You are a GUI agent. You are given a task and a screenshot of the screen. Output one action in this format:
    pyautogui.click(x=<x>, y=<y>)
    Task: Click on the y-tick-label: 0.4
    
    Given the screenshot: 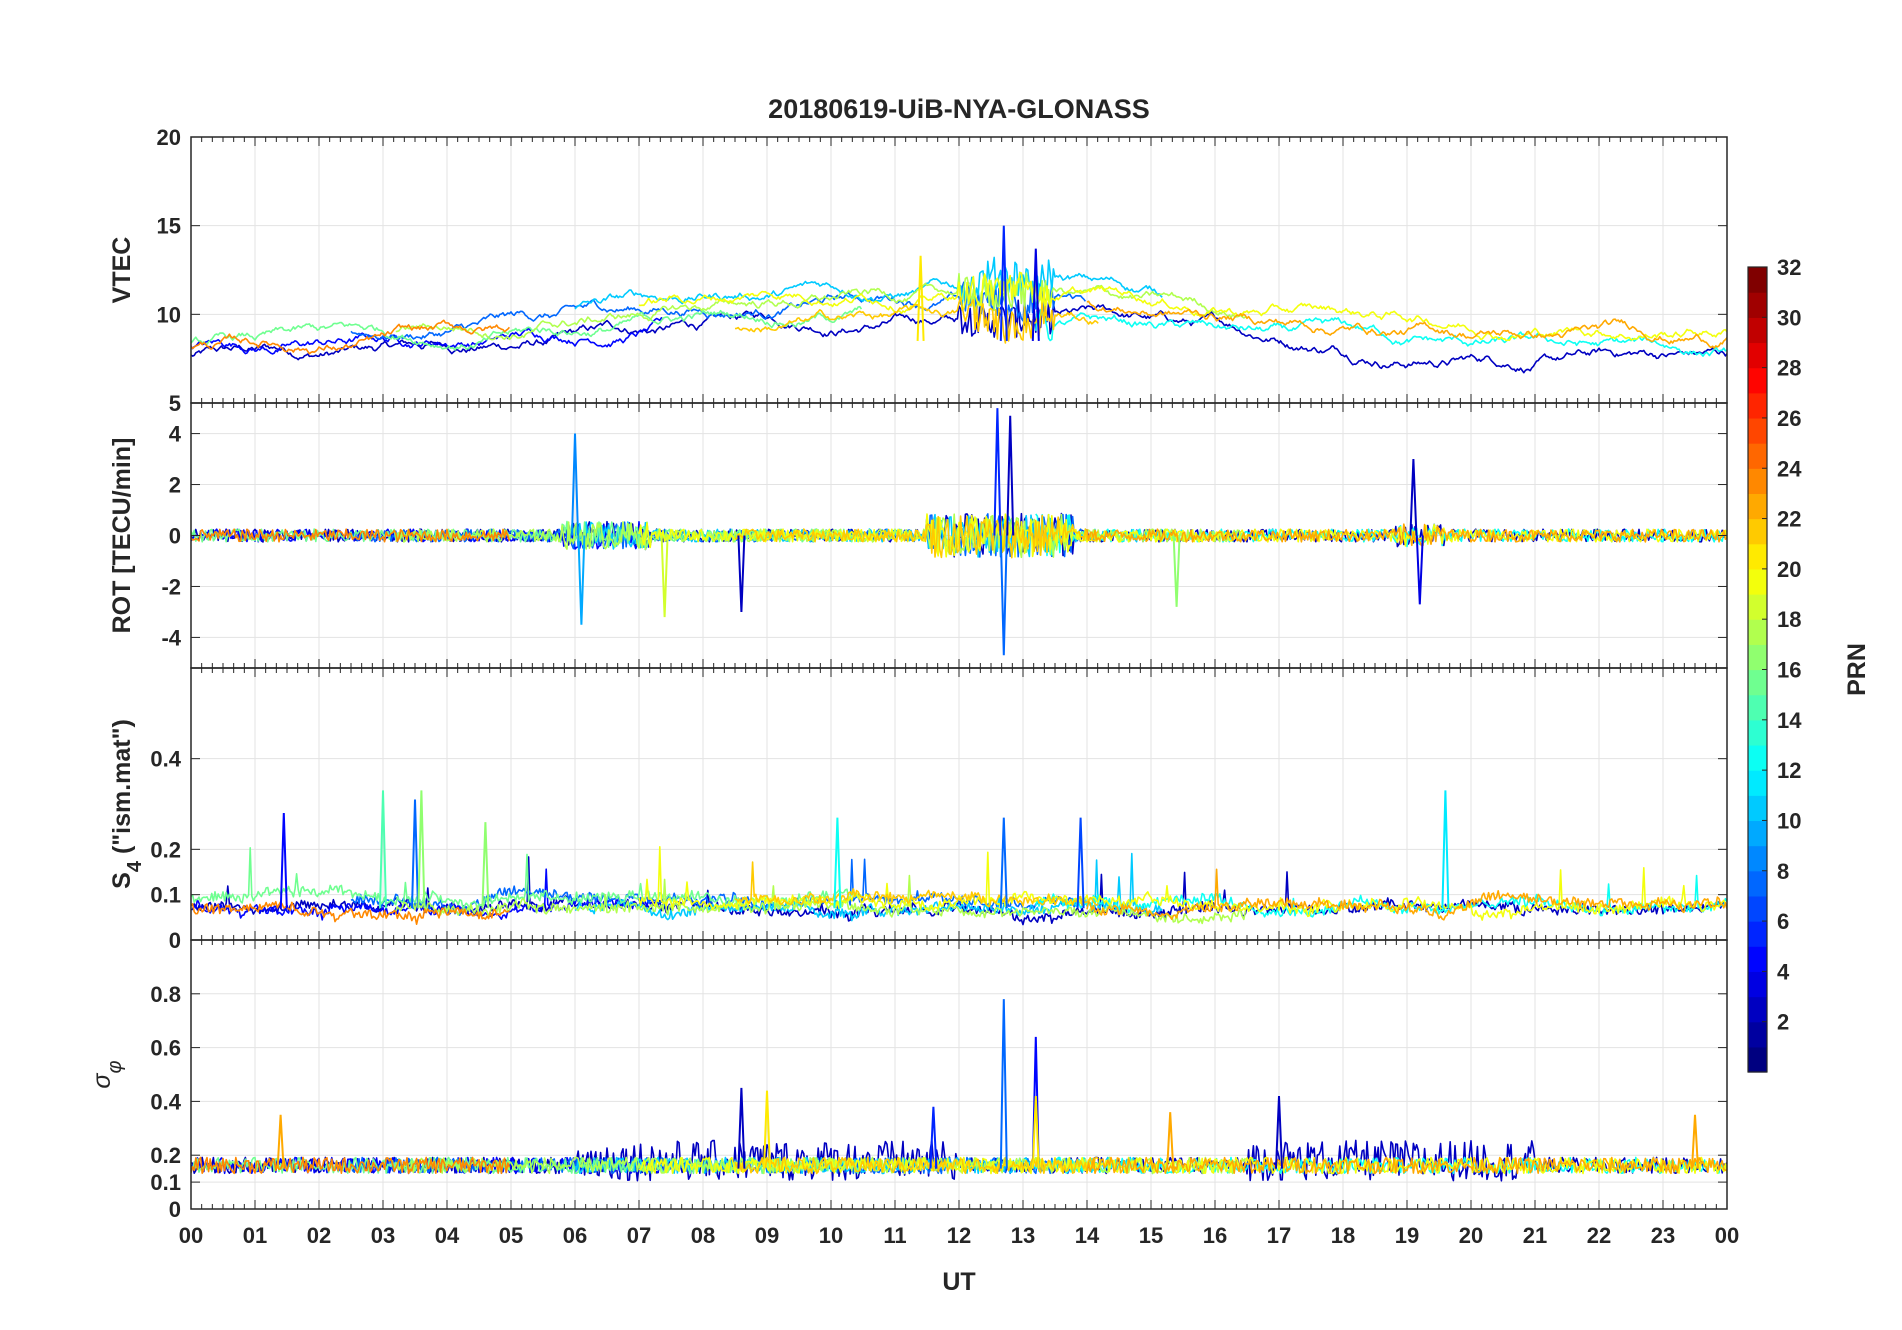 What is the action you would take?
    pyautogui.click(x=165, y=759)
    